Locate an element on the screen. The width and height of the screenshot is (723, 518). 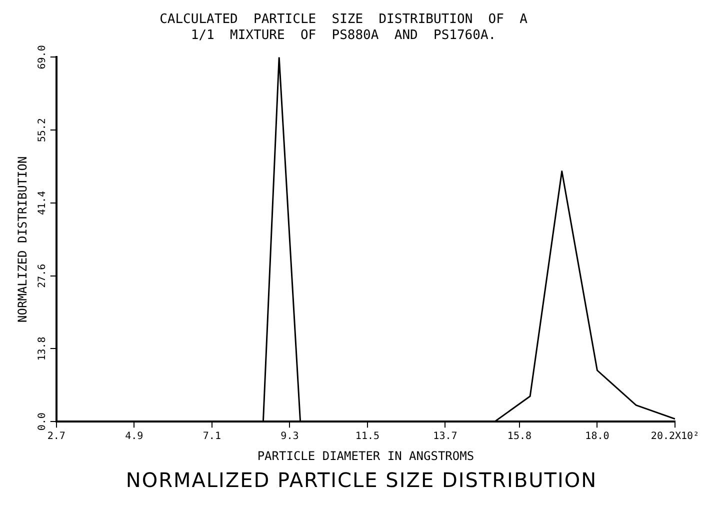
chart-title: CALCULATED PARTICLE SIZE DISTRIBUTION OF A 1/1 MIXTURE OF PS880A AND PS1760A. is located at coordinates (344, 27).